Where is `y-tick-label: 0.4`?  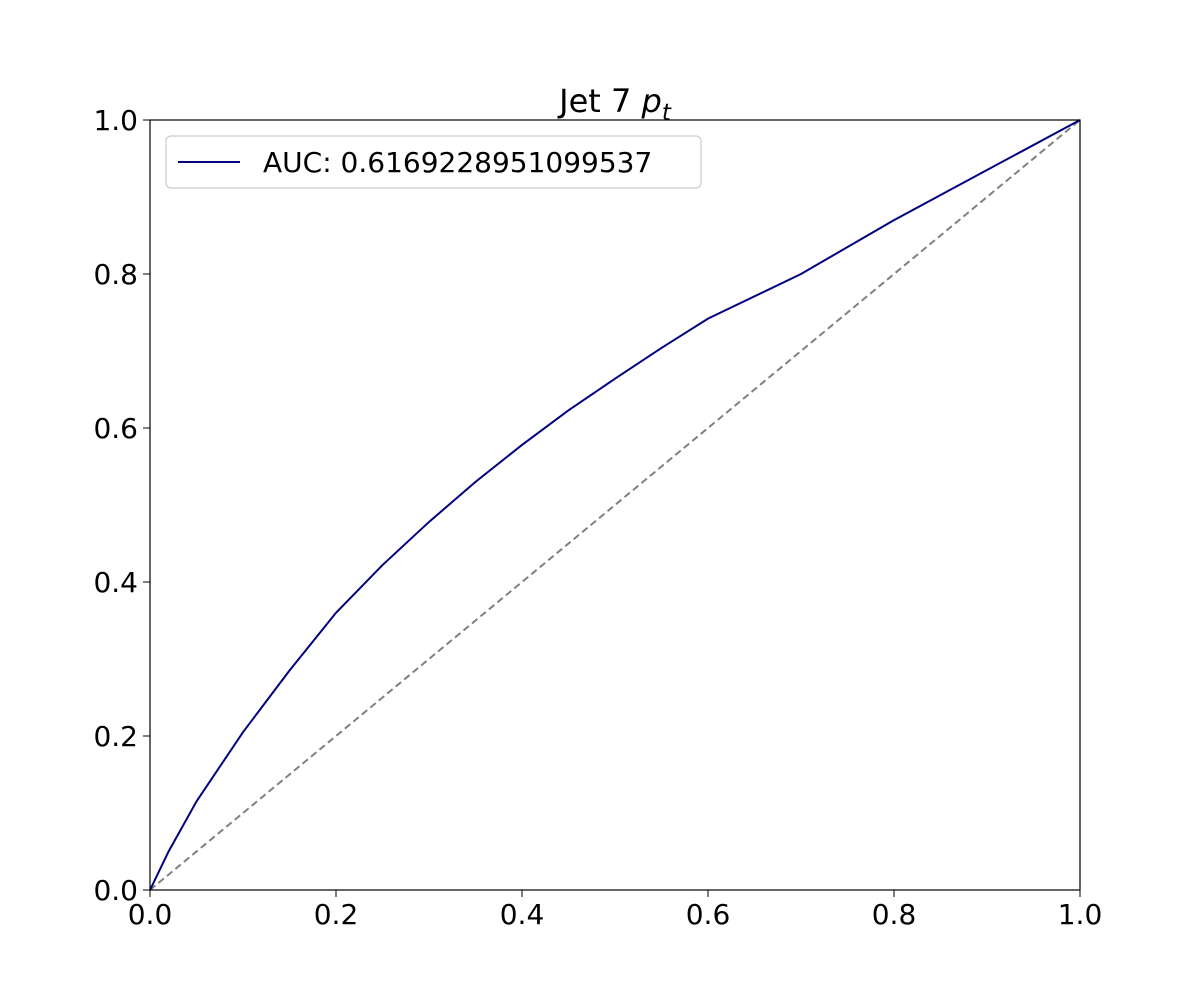 y-tick-label: 0.4 is located at coordinates (115, 582).